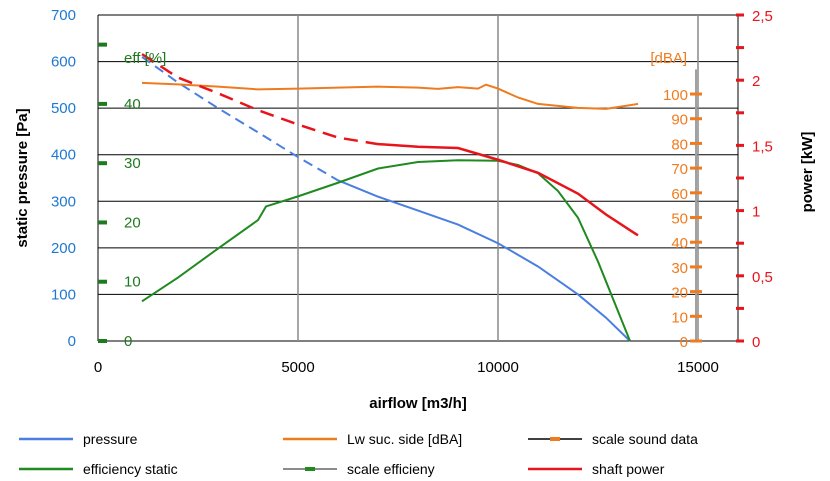 The image size is (830, 481). Describe the element at coordinates (132, 222) in the screenshot. I see `efficiency-tick-label: 20` at that location.